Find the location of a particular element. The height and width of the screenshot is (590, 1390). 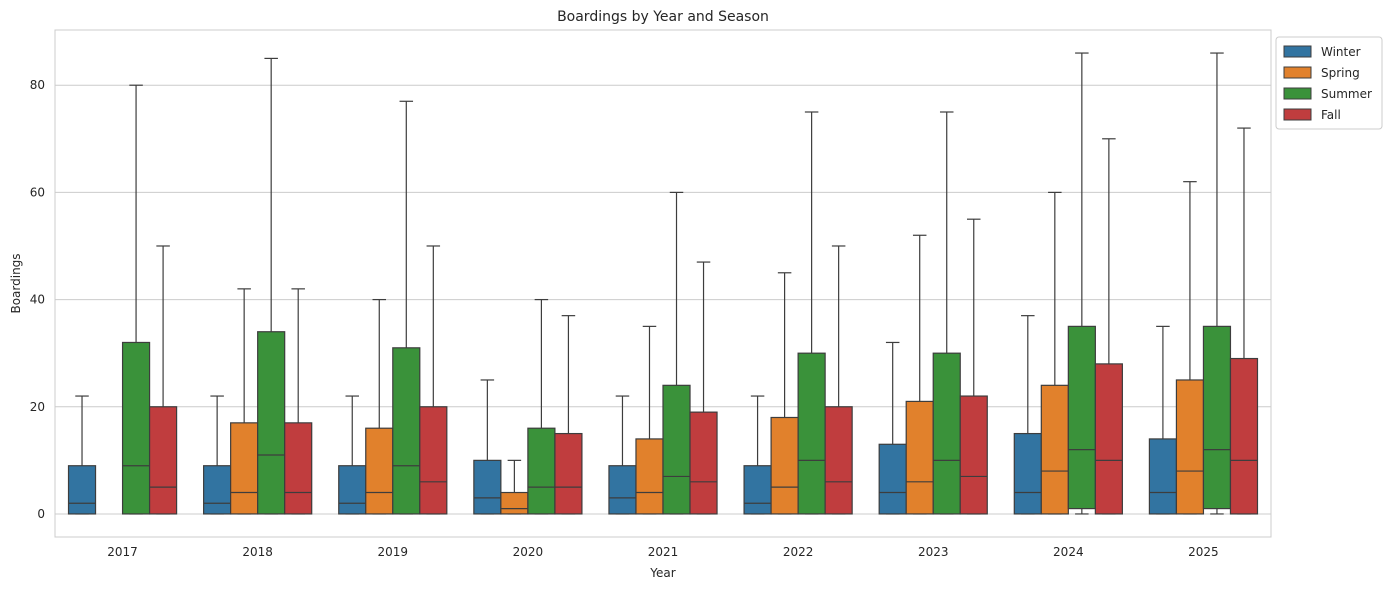

box-spring-2021 is located at coordinates (649, 420).